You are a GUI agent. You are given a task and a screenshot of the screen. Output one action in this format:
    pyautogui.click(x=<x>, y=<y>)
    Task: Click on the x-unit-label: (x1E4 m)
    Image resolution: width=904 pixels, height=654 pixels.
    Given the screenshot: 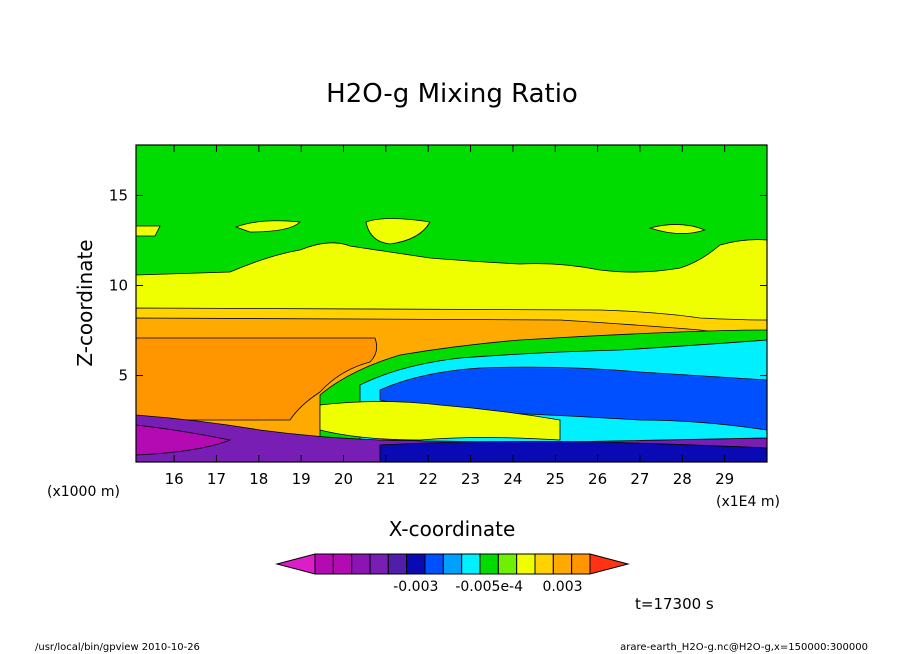 What is the action you would take?
    pyautogui.click(x=748, y=502)
    